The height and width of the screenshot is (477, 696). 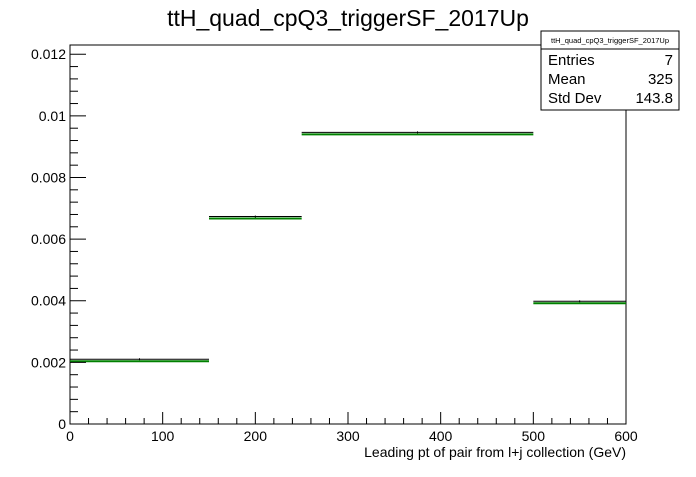 What do you see at coordinates (348, 436) in the screenshot?
I see `x-tick-label: 300` at bounding box center [348, 436].